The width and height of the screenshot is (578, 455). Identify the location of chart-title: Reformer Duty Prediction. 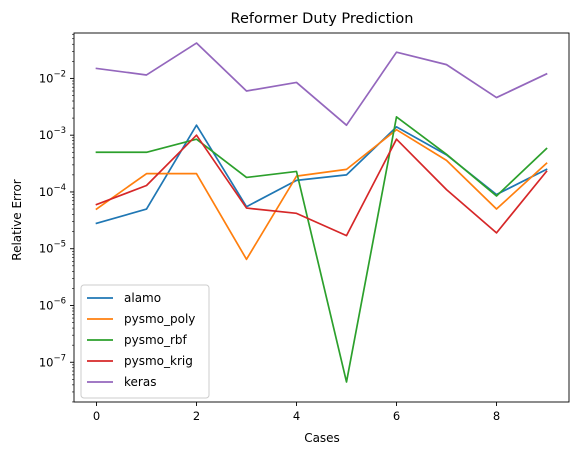
(322, 19).